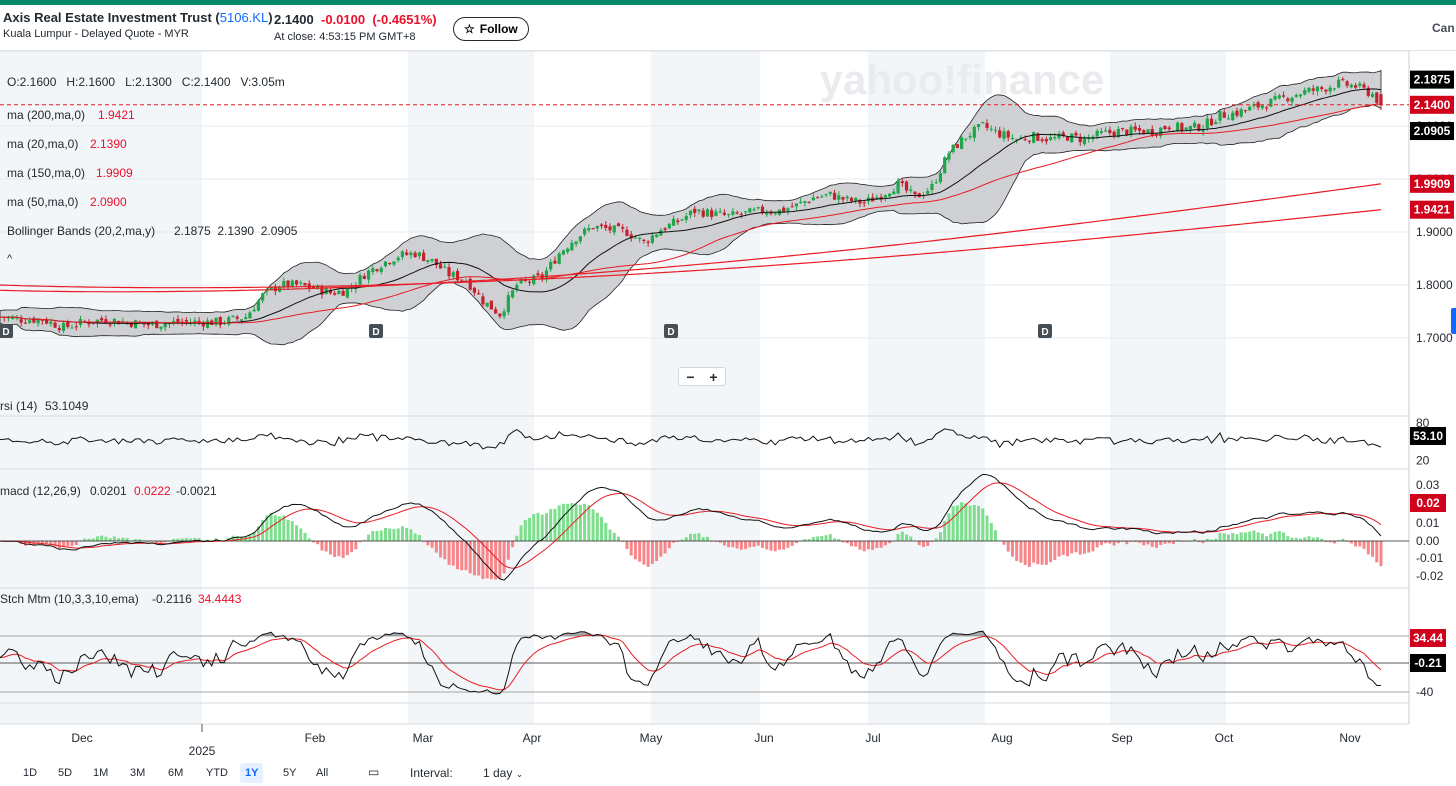 Image resolution: width=1456 pixels, height=786 pixels. I want to click on range-button-1m: 1M, so click(101, 773).